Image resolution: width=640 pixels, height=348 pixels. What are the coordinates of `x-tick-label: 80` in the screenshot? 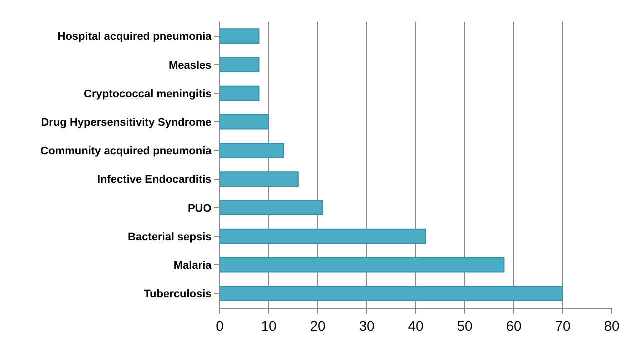 It's located at (612, 326).